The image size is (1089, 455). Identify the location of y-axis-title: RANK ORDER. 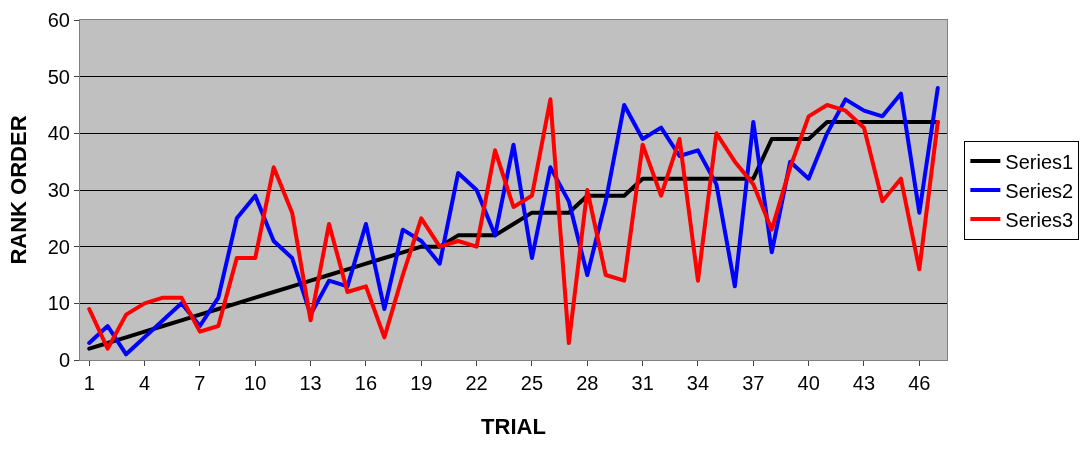
(18, 190).